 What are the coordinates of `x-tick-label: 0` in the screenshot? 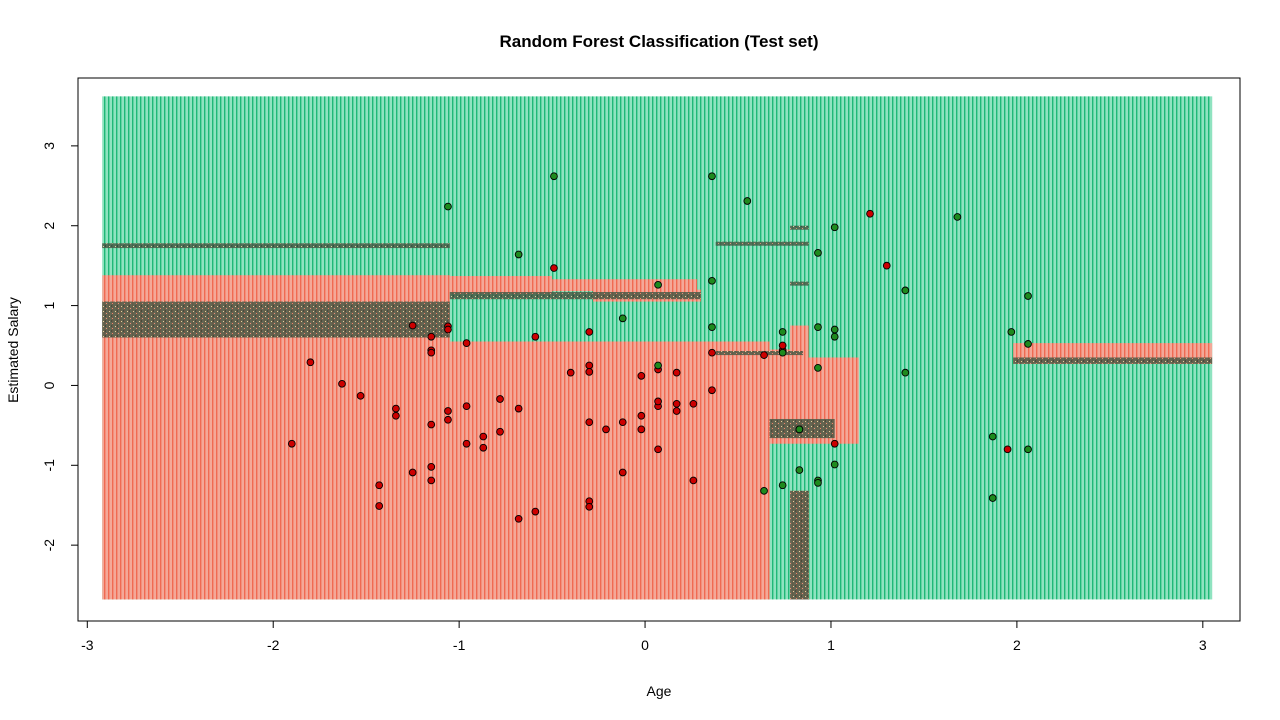 It's located at (645, 645).